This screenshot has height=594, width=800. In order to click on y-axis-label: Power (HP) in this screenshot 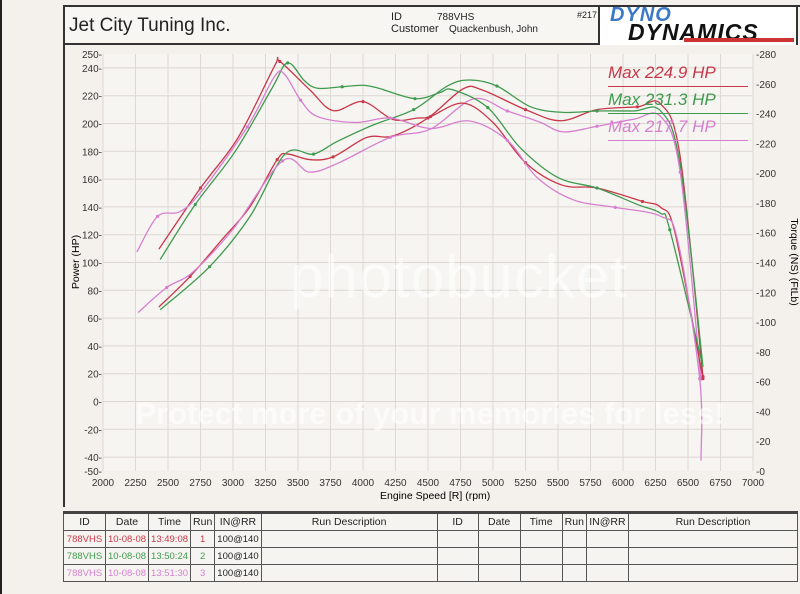, I will do `click(76, 262)`.